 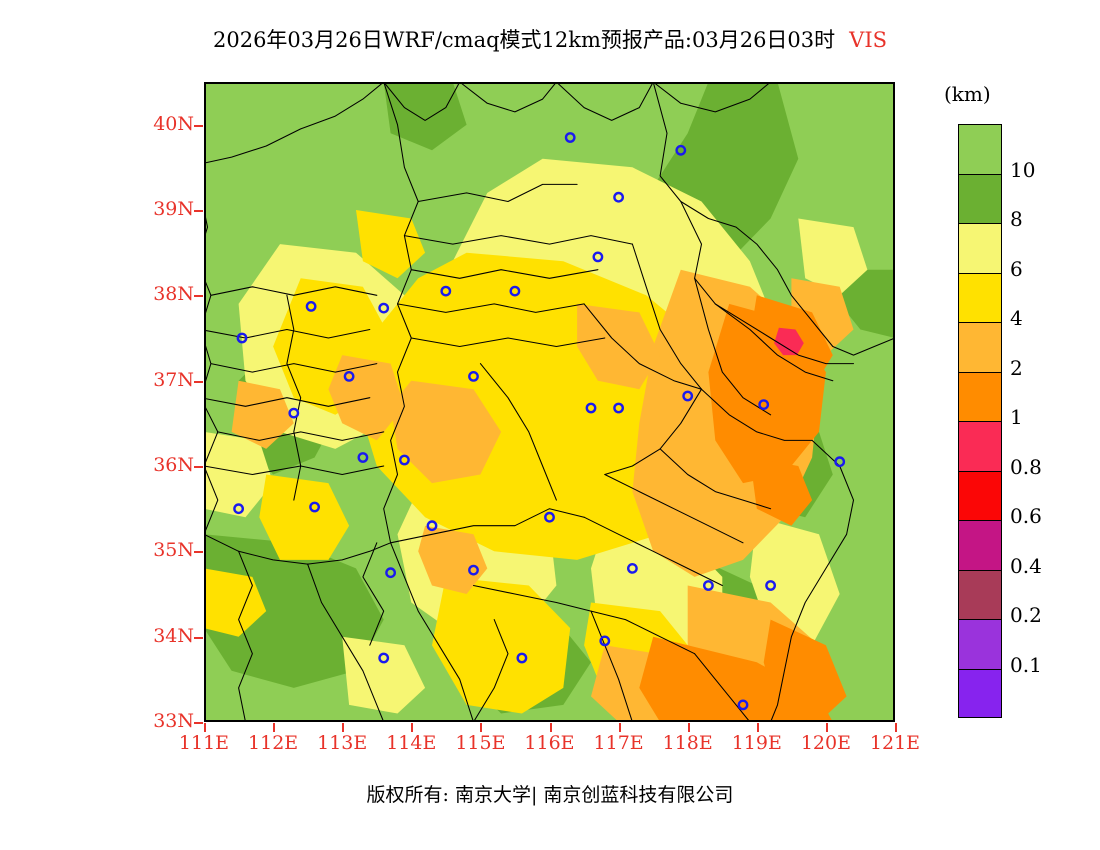 What do you see at coordinates (173, 721) in the screenshot?
I see `y-axis-label: 33N` at bounding box center [173, 721].